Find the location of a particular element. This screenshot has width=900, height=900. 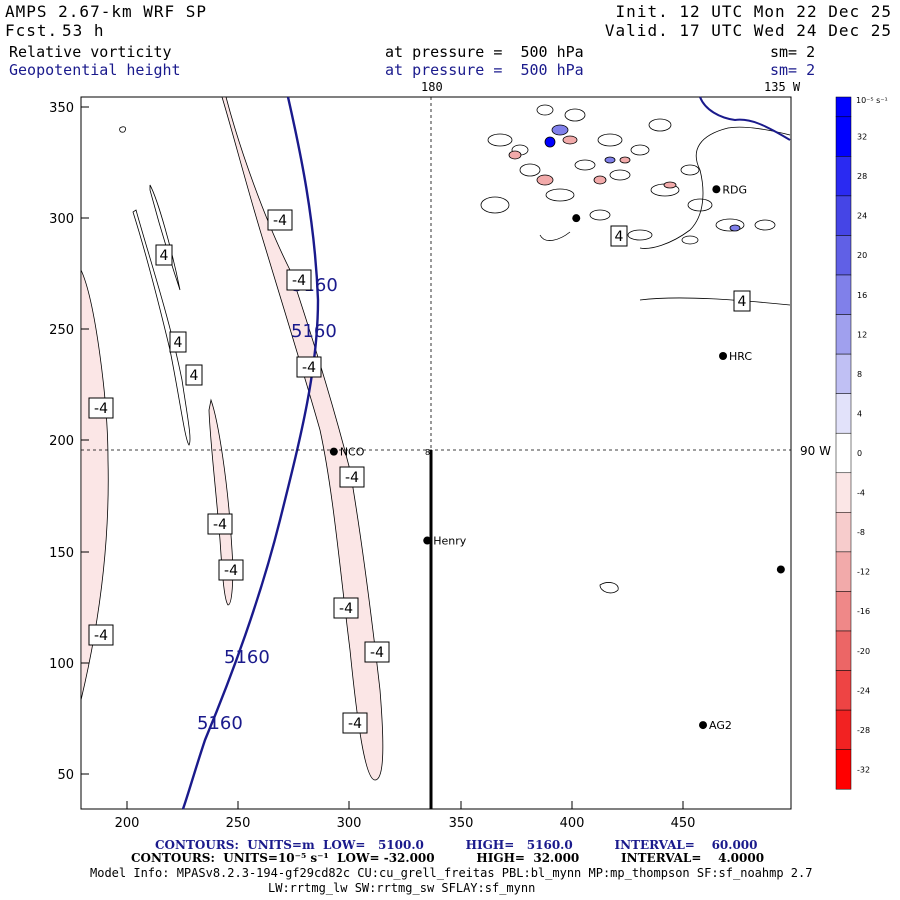

colorbar-label: 24 is located at coordinates (862, 216).